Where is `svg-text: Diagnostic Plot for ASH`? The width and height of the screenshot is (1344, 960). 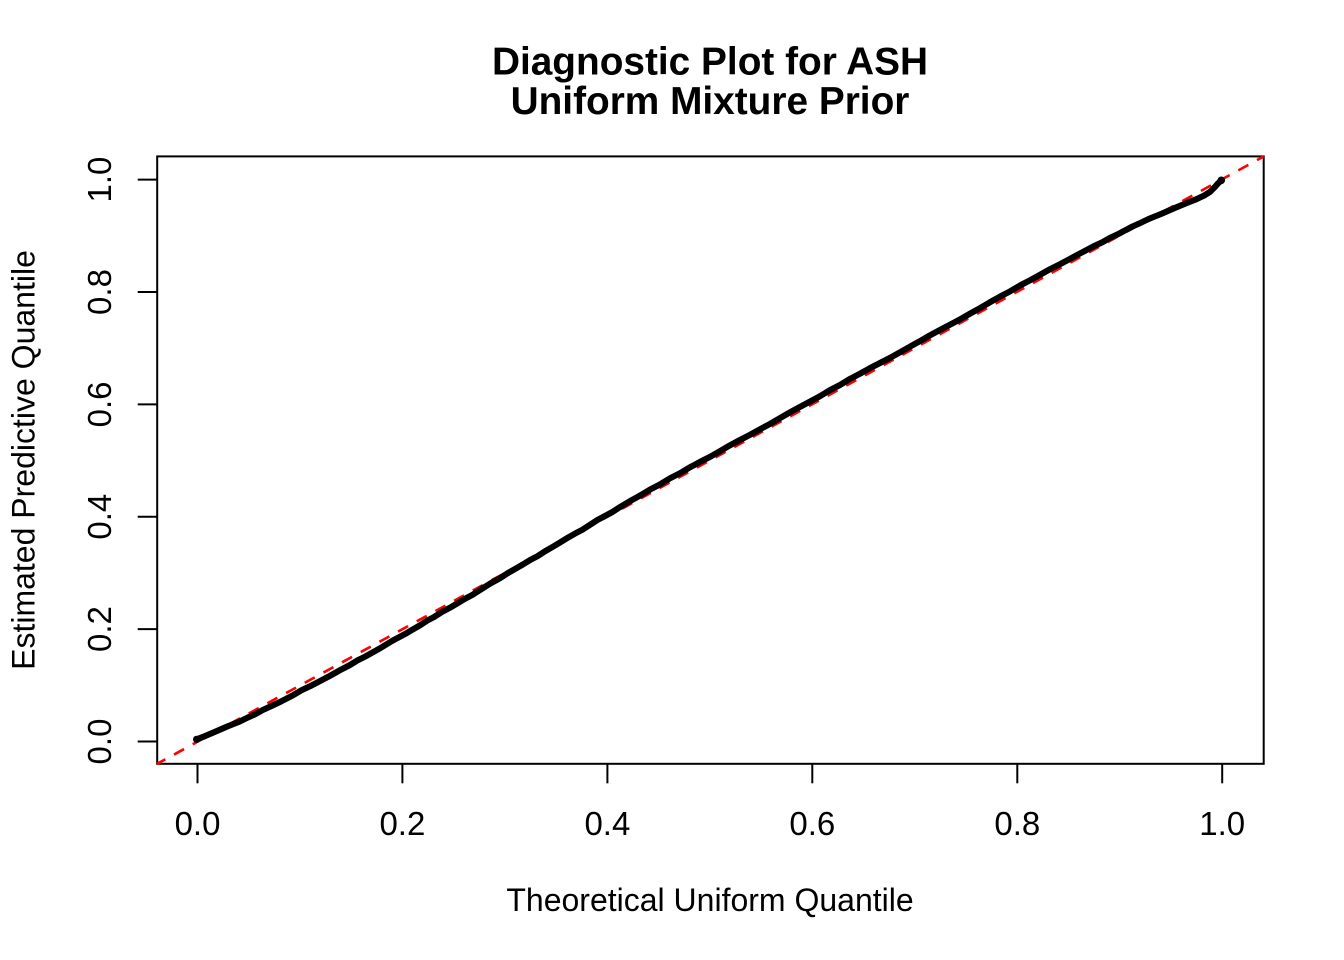 svg-text: Diagnostic Plot for ASH is located at coordinates (710, 62).